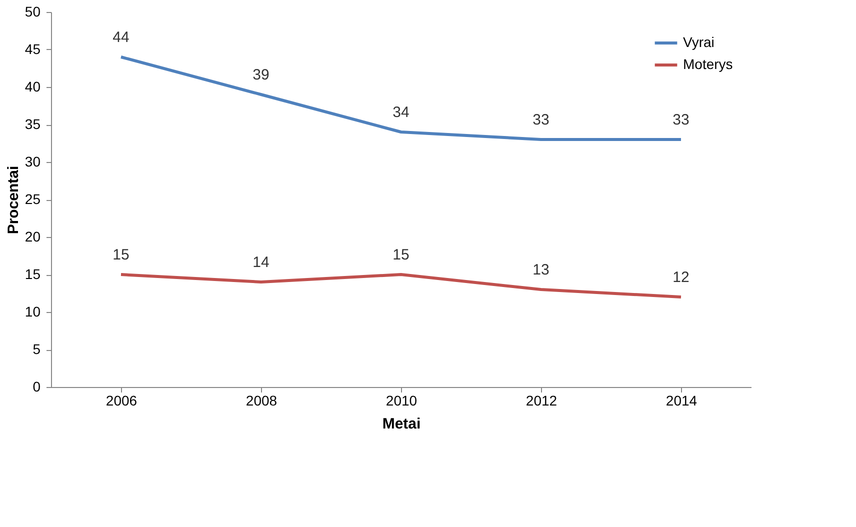  What do you see at coordinates (36, 349) in the screenshot?
I see `y-tick-label: 5` at bounding box center [36, 349].